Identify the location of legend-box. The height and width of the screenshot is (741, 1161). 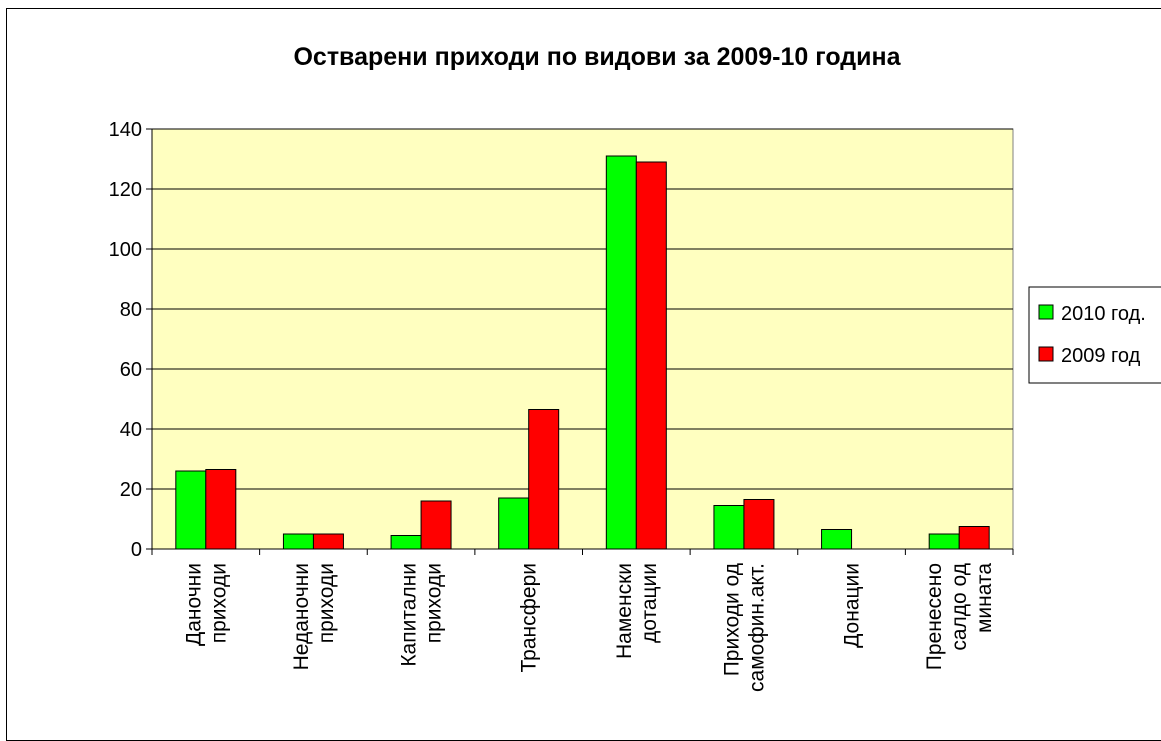
(1094, 335).